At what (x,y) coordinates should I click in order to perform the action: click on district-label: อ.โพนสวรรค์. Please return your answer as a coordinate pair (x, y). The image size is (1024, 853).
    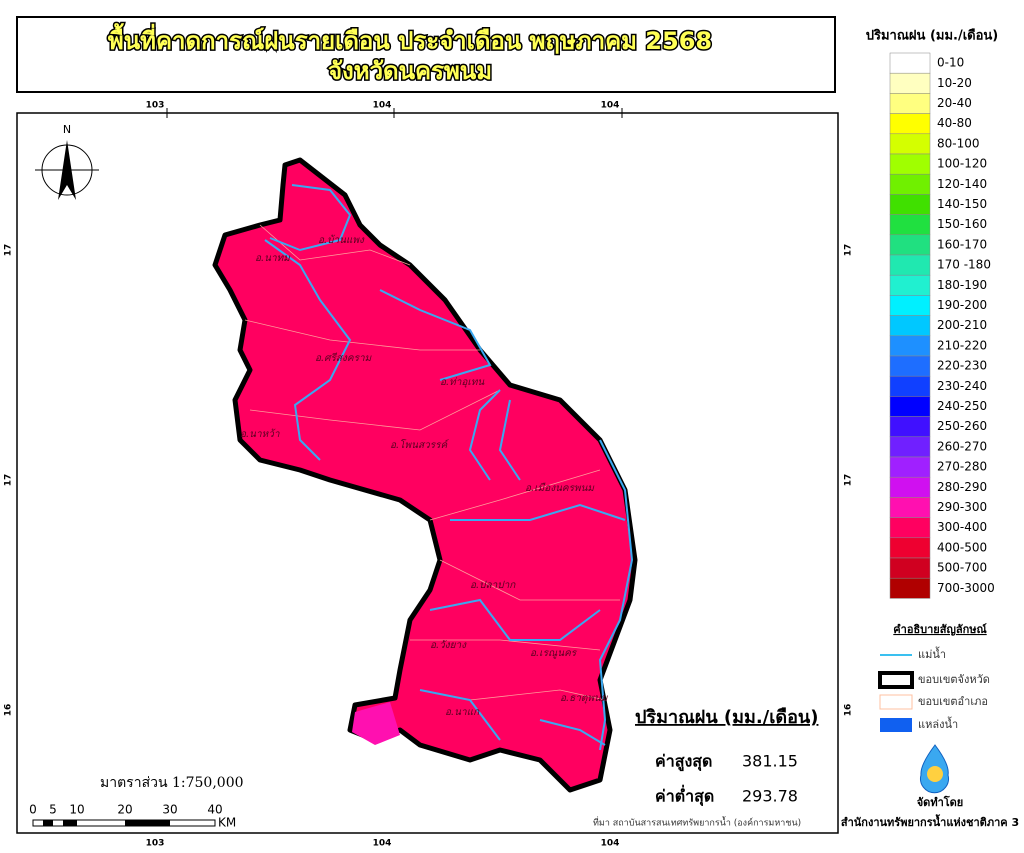
    Looking at the image, I should click on (419, 445).